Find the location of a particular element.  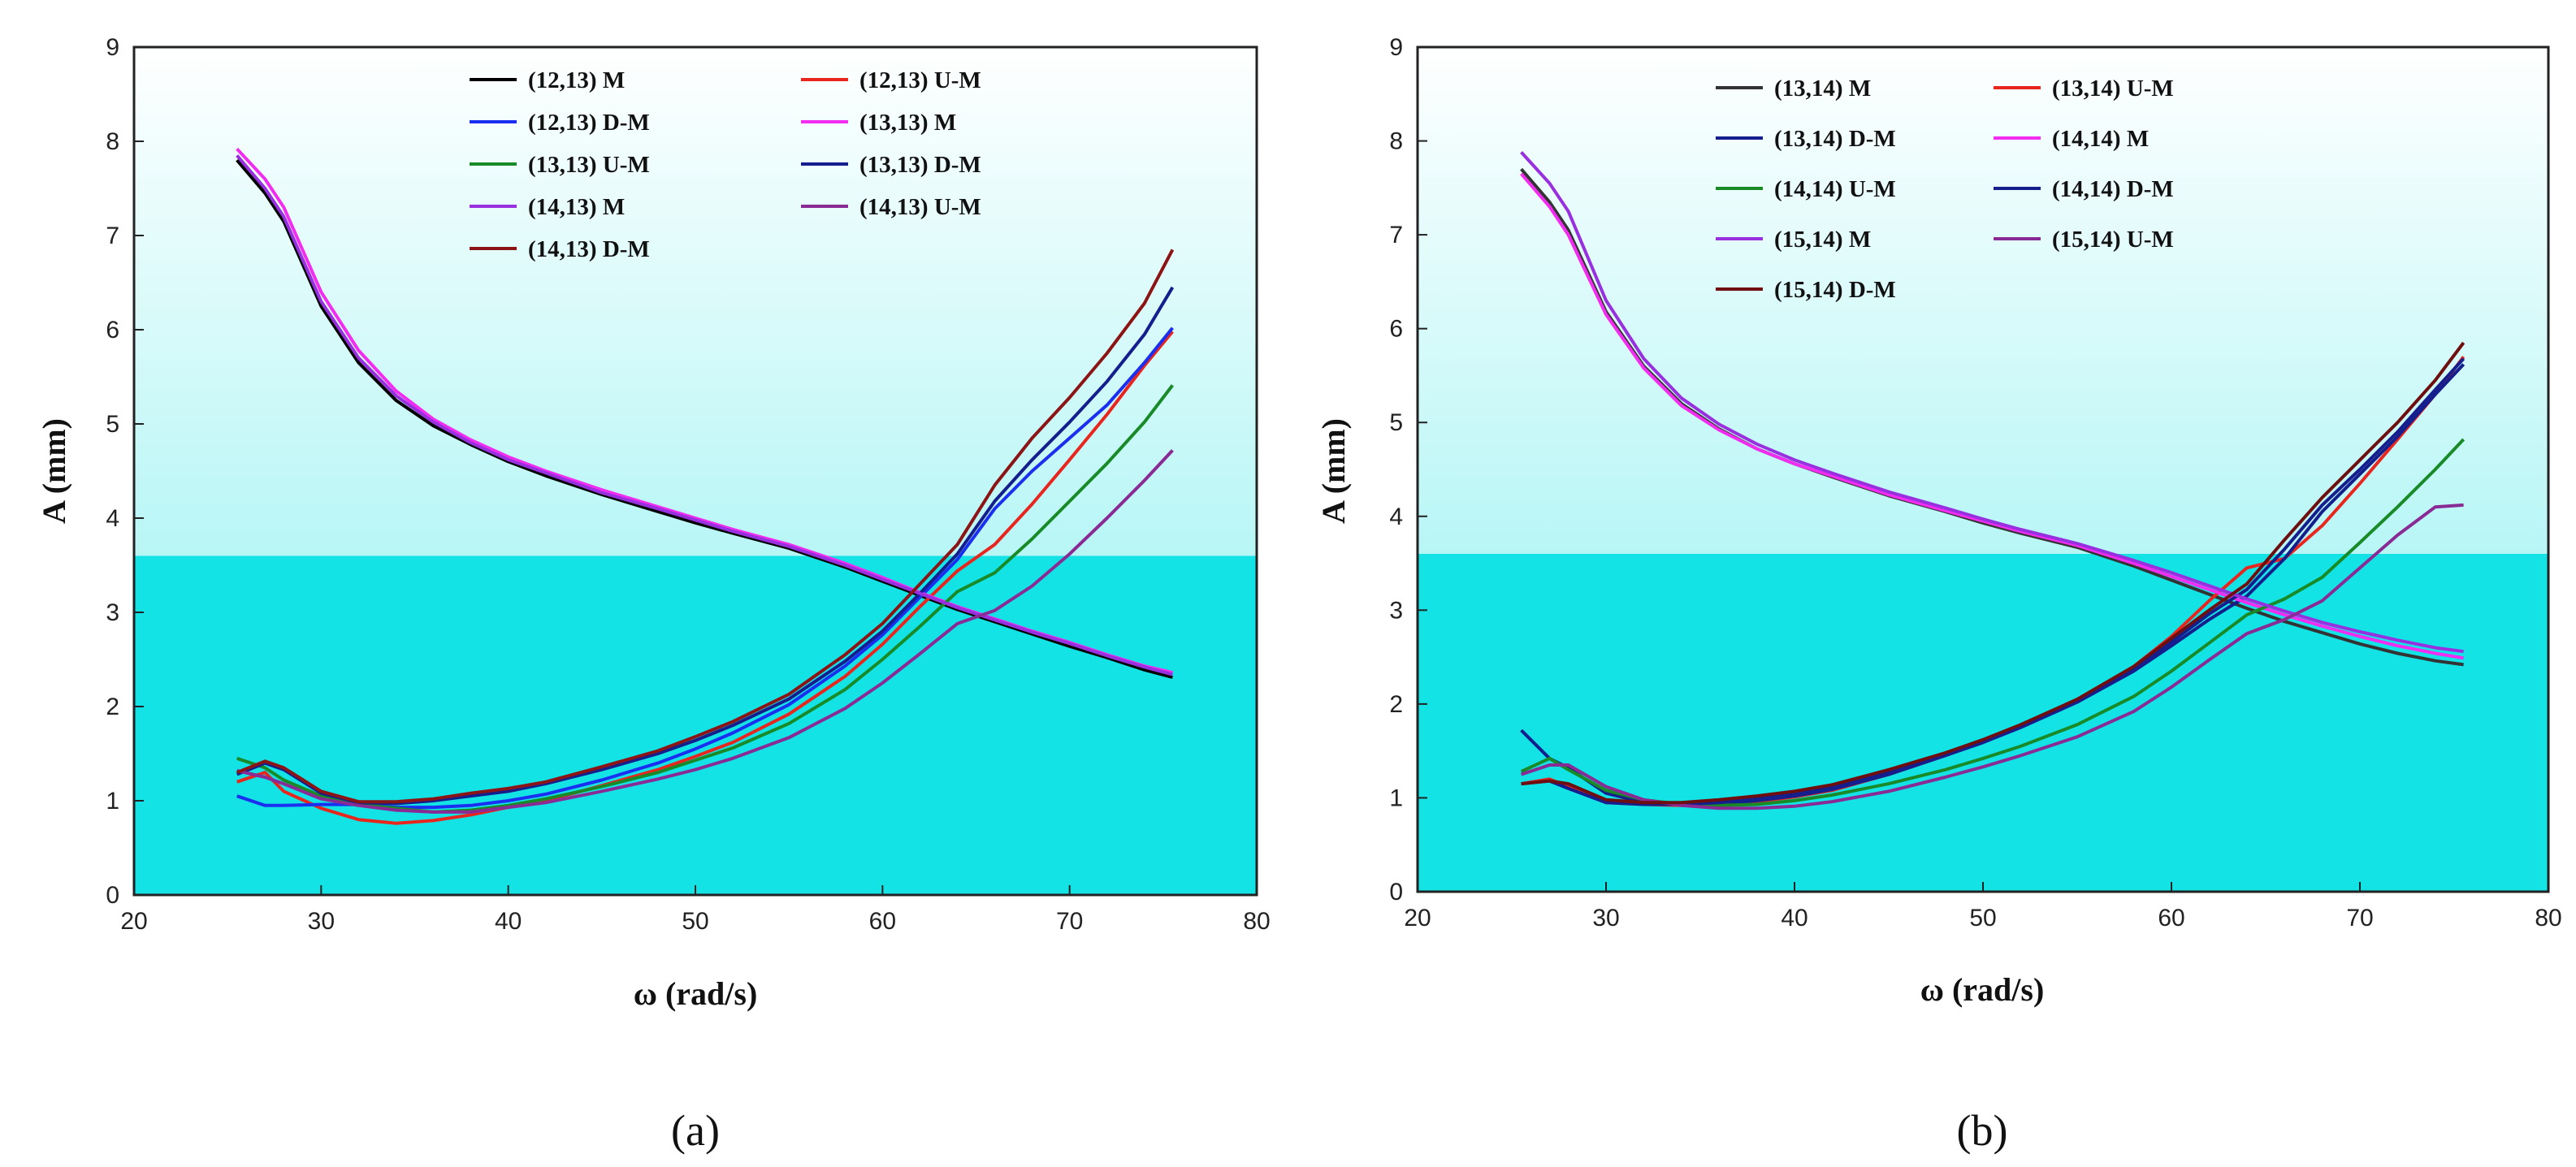

legend-label: (13,13) D-M is located at coordinates (920, 165).